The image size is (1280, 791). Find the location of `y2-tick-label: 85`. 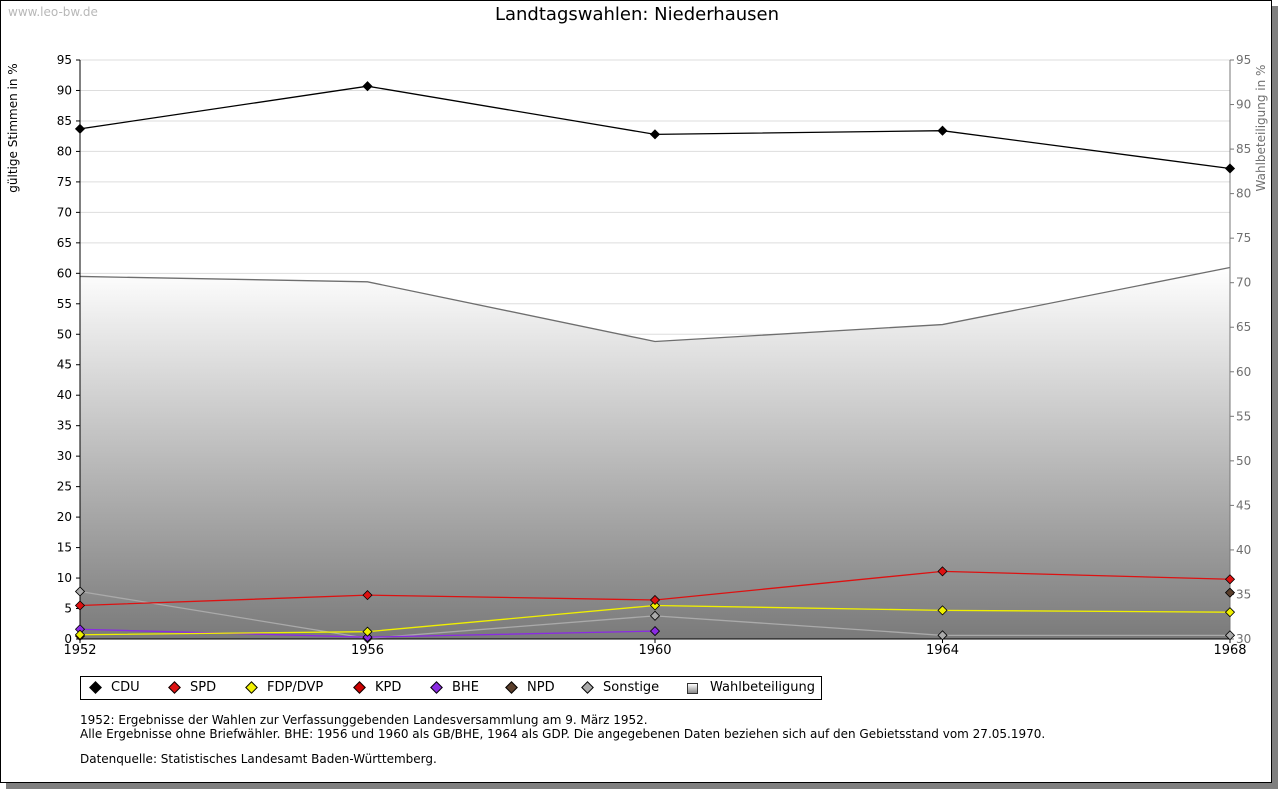

y2-tick-label: 85 is located at coordinates (1243, 149).